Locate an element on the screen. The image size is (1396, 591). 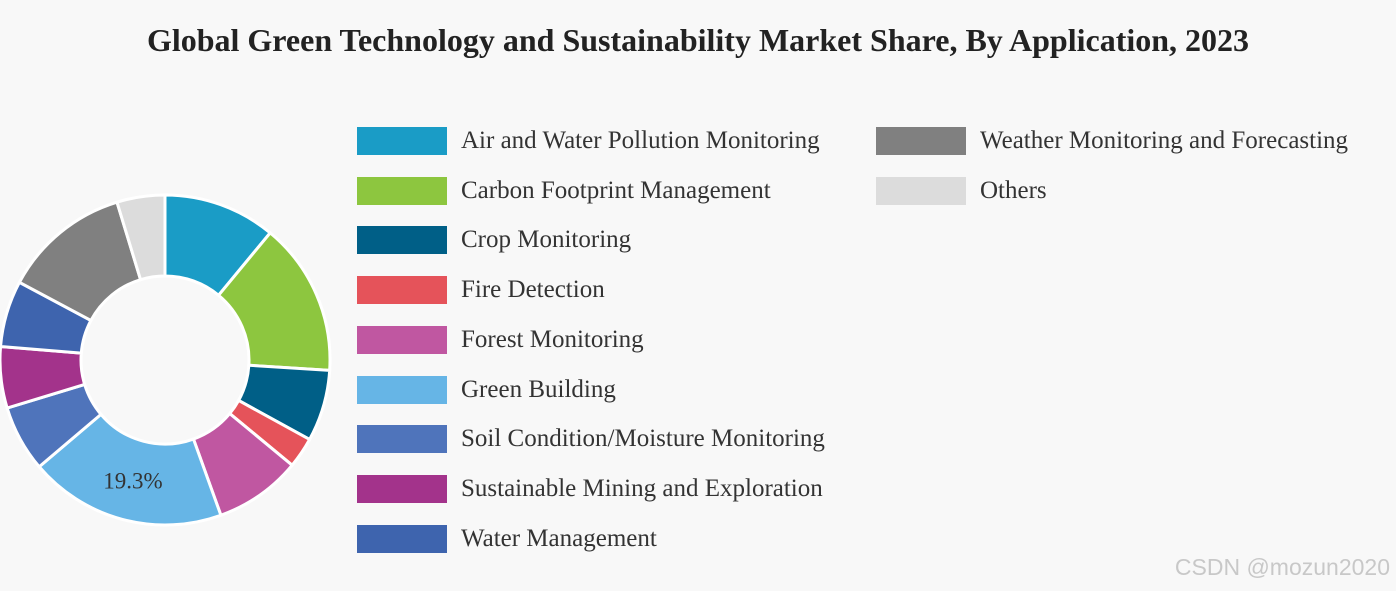
legend-item-fire-detection: Fire Detection is located at coordinates (481, 290).